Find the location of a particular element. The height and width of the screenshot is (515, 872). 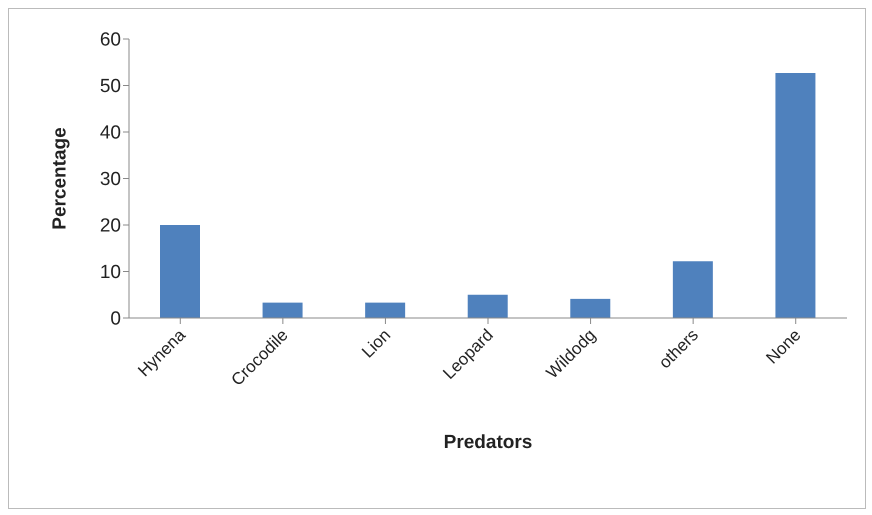

y-tick-label: 60 is located at coordinates (110, 40).